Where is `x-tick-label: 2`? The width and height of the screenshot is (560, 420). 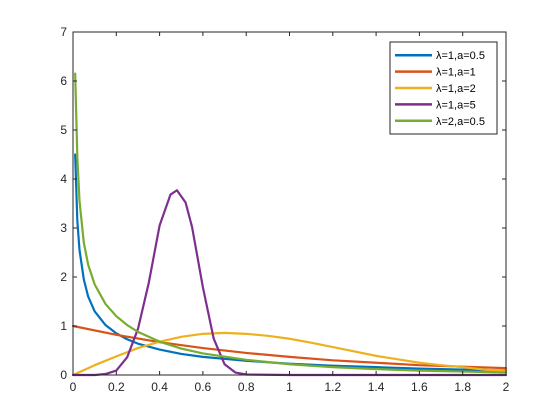 x-tick-label: 2 is located at coordinates (506, 387).